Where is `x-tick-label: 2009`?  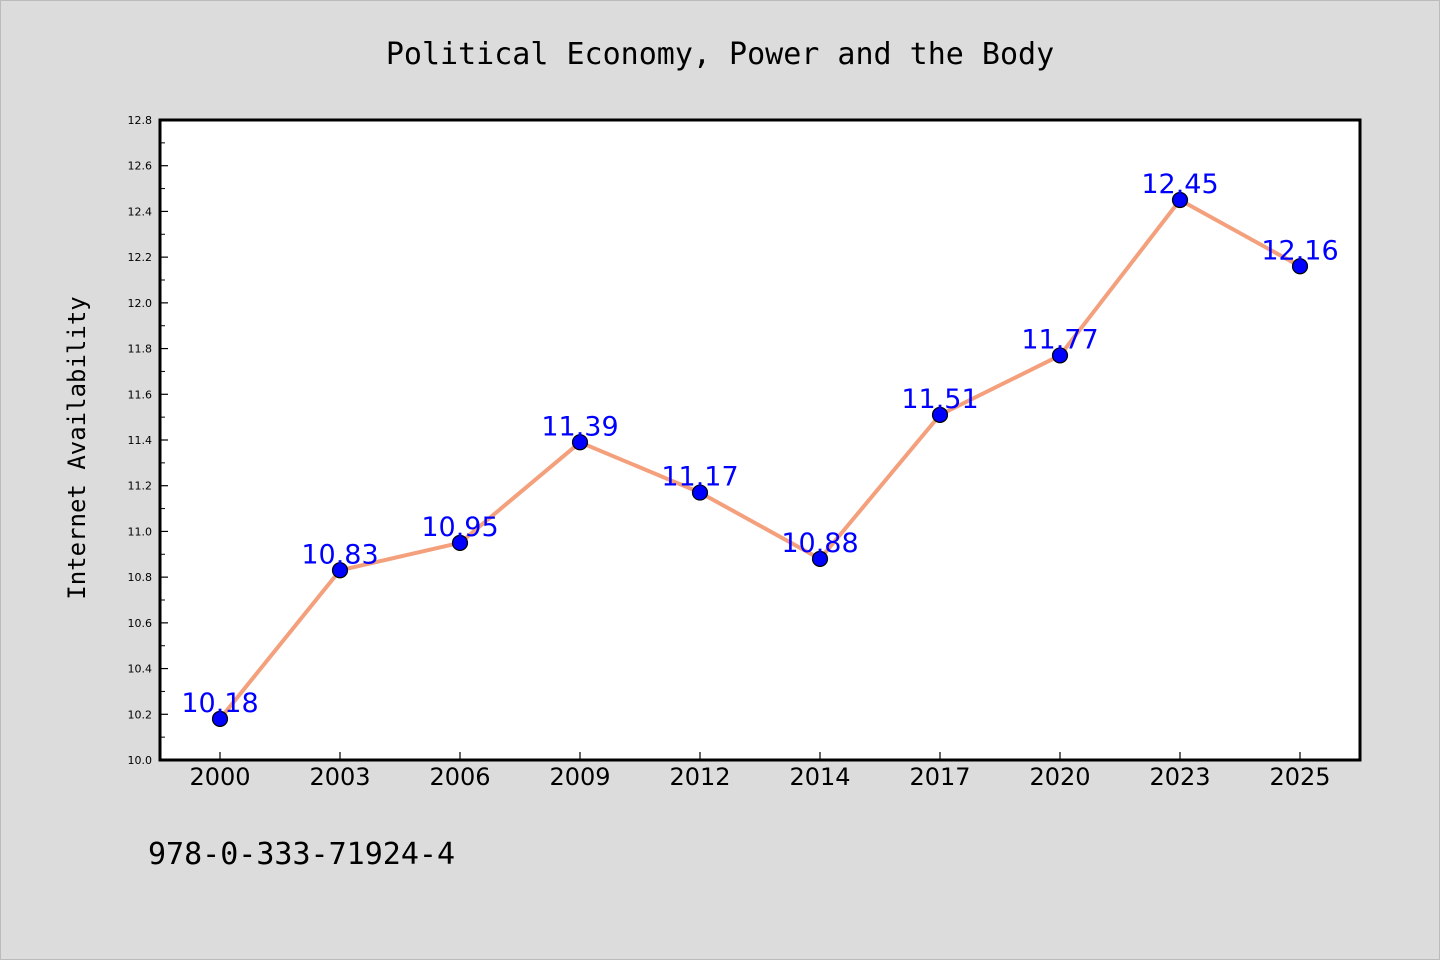
x-tick-label: 2009 is located at coordinates (579, 777).